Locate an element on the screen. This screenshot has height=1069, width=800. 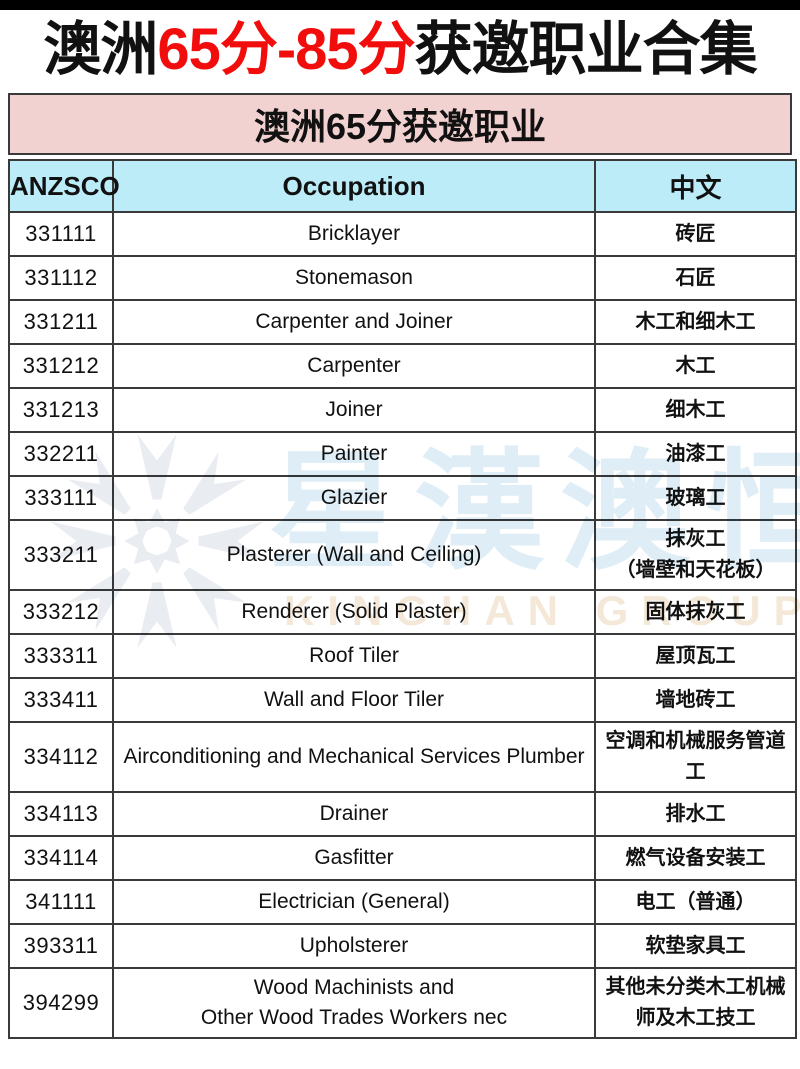
table-row: 333411 Wall and Floor Tiler 墙地砖工 is located at coordinates (402, 700).